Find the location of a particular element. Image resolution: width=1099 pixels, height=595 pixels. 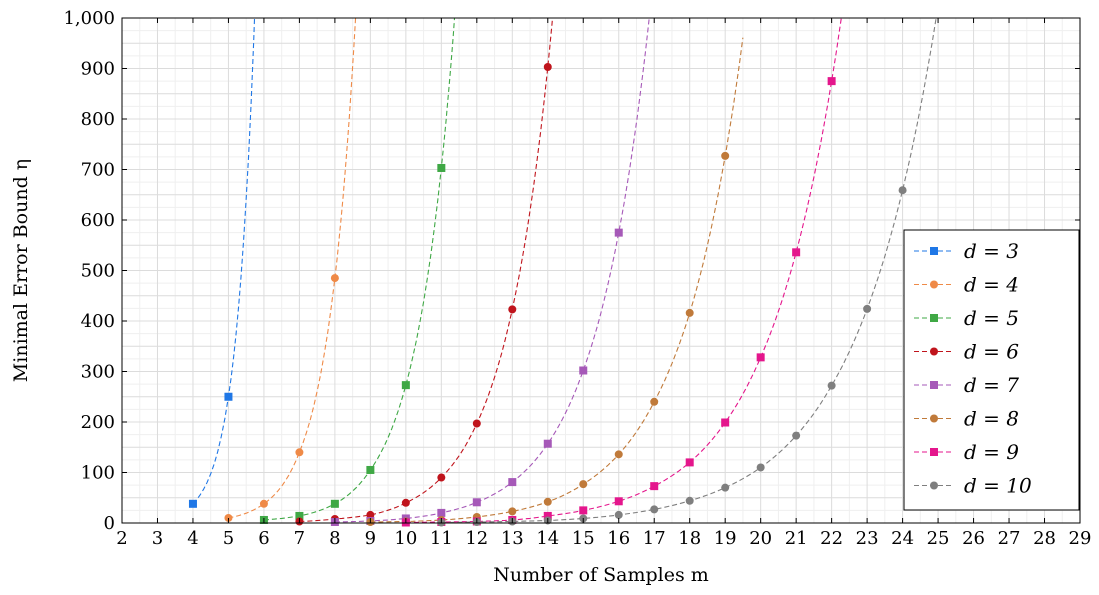

legend-label: d = 5 is located at coordinates (991, 318).